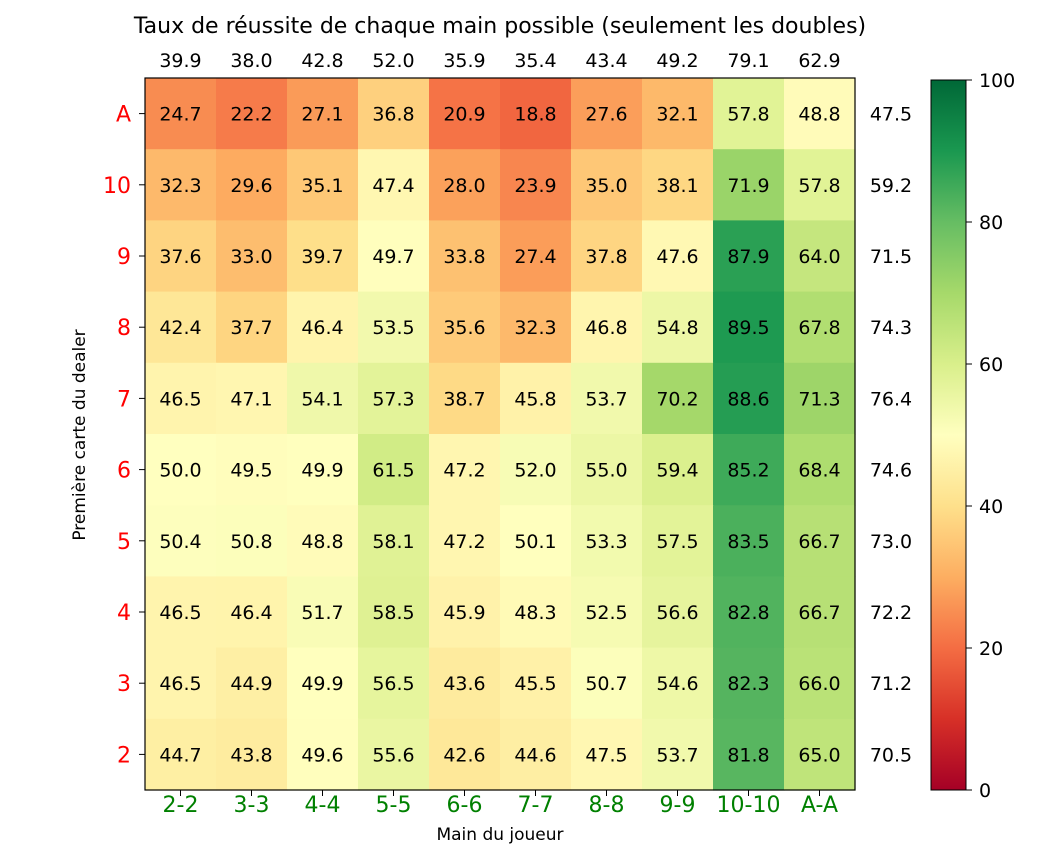  What do you see at coordinates (819, 542) in the screenshot?
I see `cell-value-label: 66.7` at bounding box center [819, 542].